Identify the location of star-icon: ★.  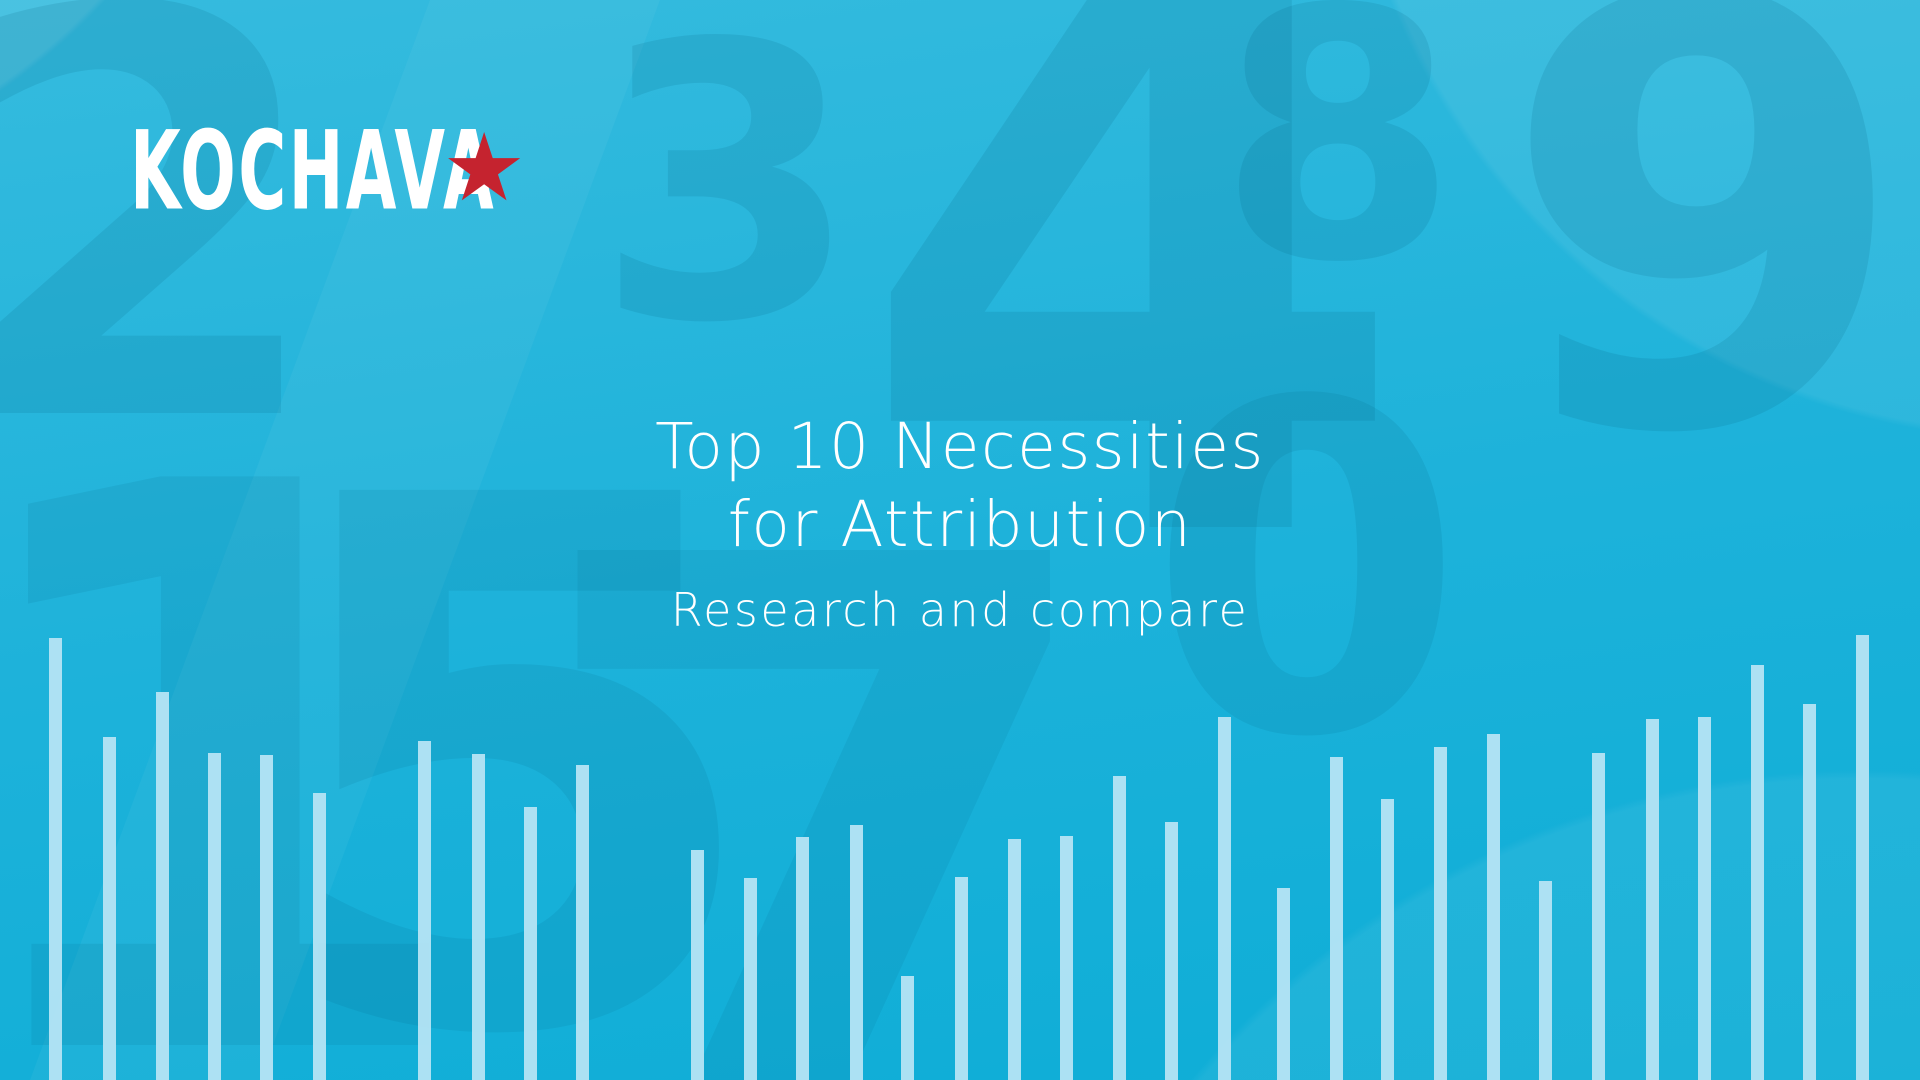
(484, 168).